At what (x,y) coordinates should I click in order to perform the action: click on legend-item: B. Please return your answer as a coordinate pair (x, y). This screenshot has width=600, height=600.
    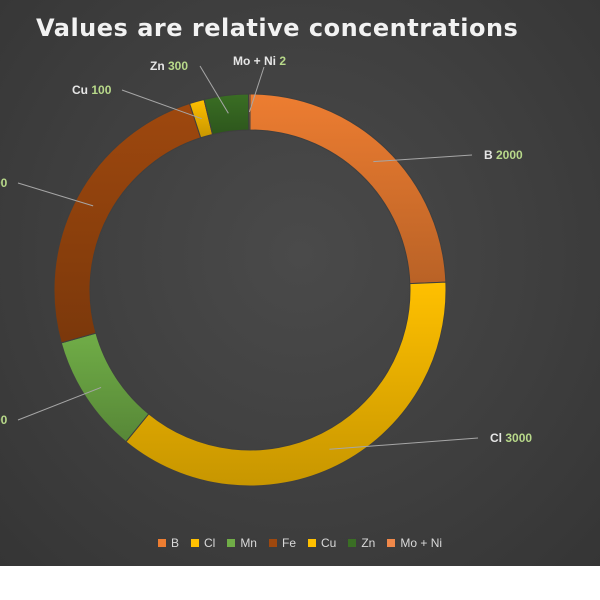
    Looking at the image, I should click on (168, 543).